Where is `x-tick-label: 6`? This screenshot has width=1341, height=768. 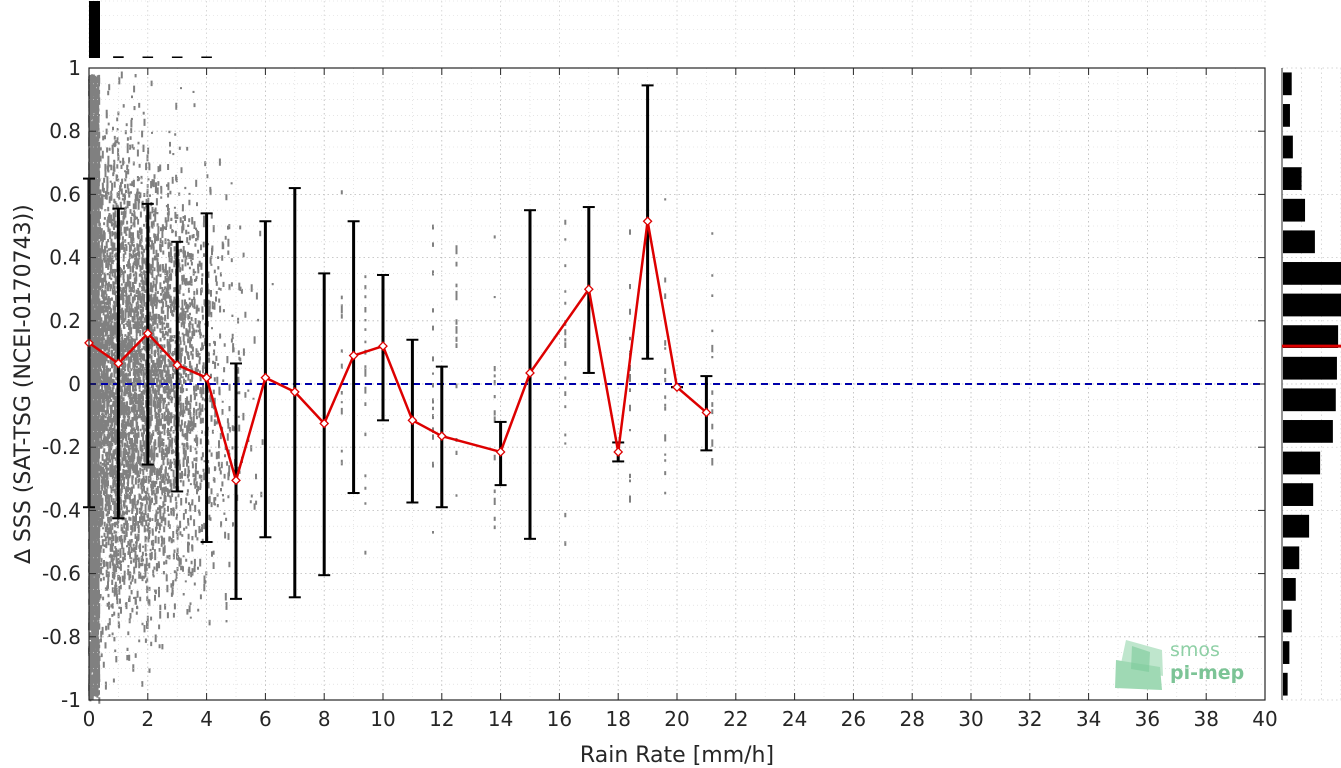
x-tick-label: 6 is located at coordinates (265, 719).